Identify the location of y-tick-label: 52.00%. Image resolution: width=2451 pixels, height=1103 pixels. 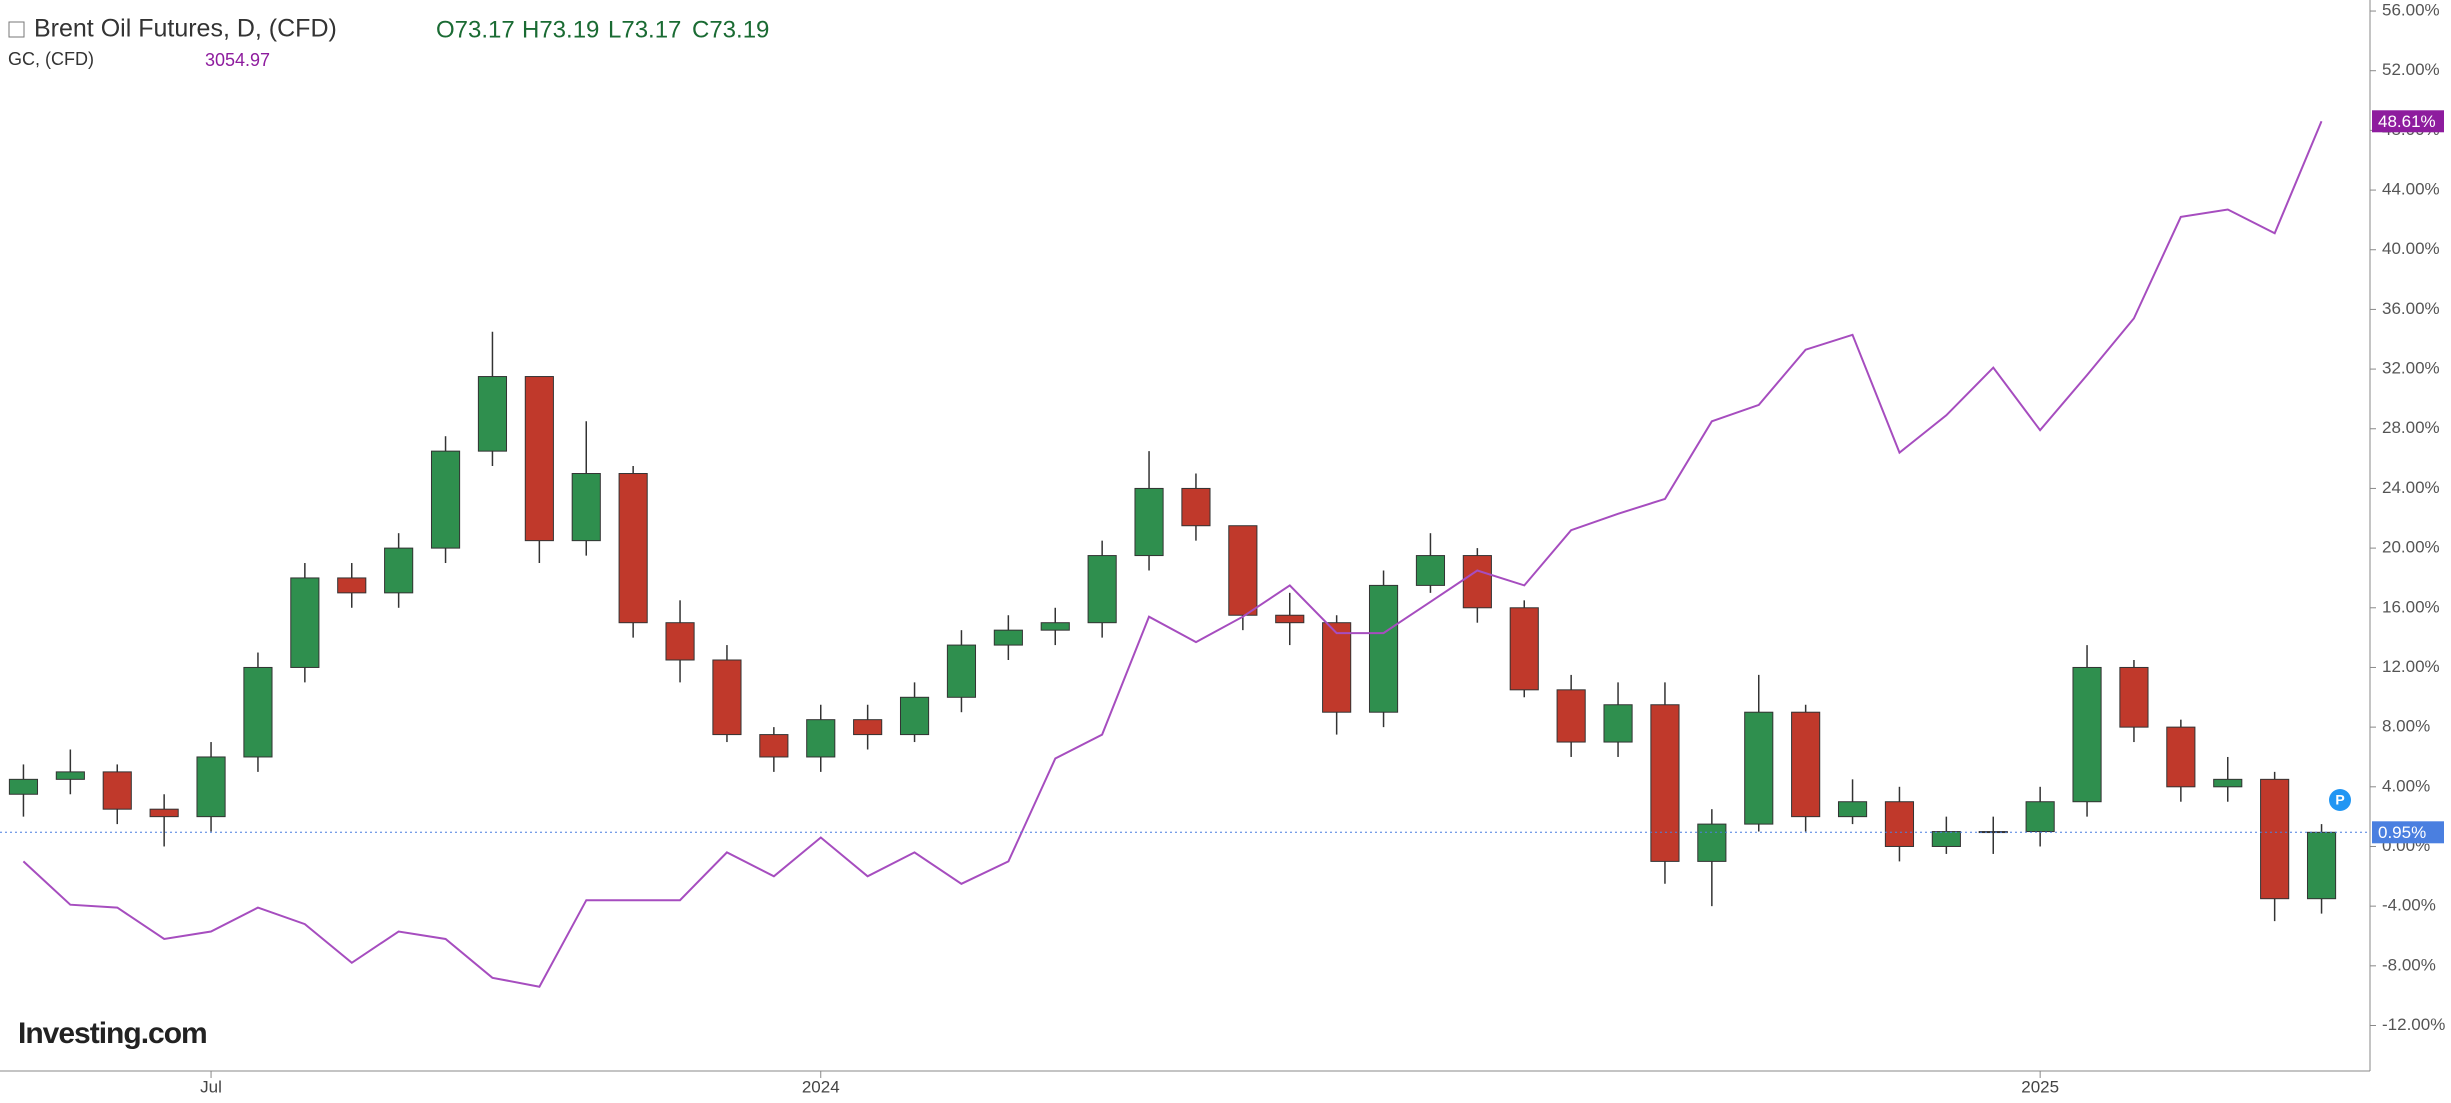
(2411, 69).